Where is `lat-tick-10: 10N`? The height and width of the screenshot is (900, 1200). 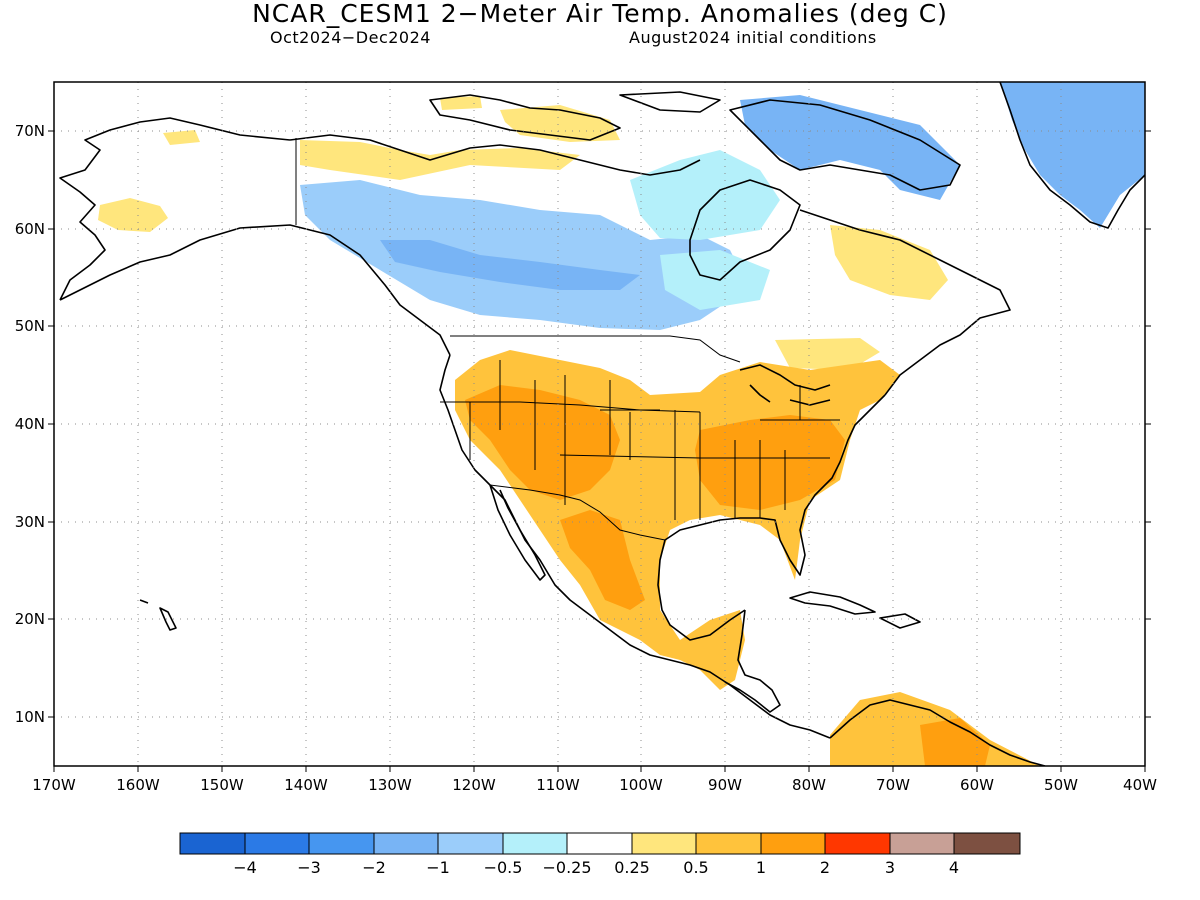
lat-tick-10: 10N is located at coordinates (583, 717).